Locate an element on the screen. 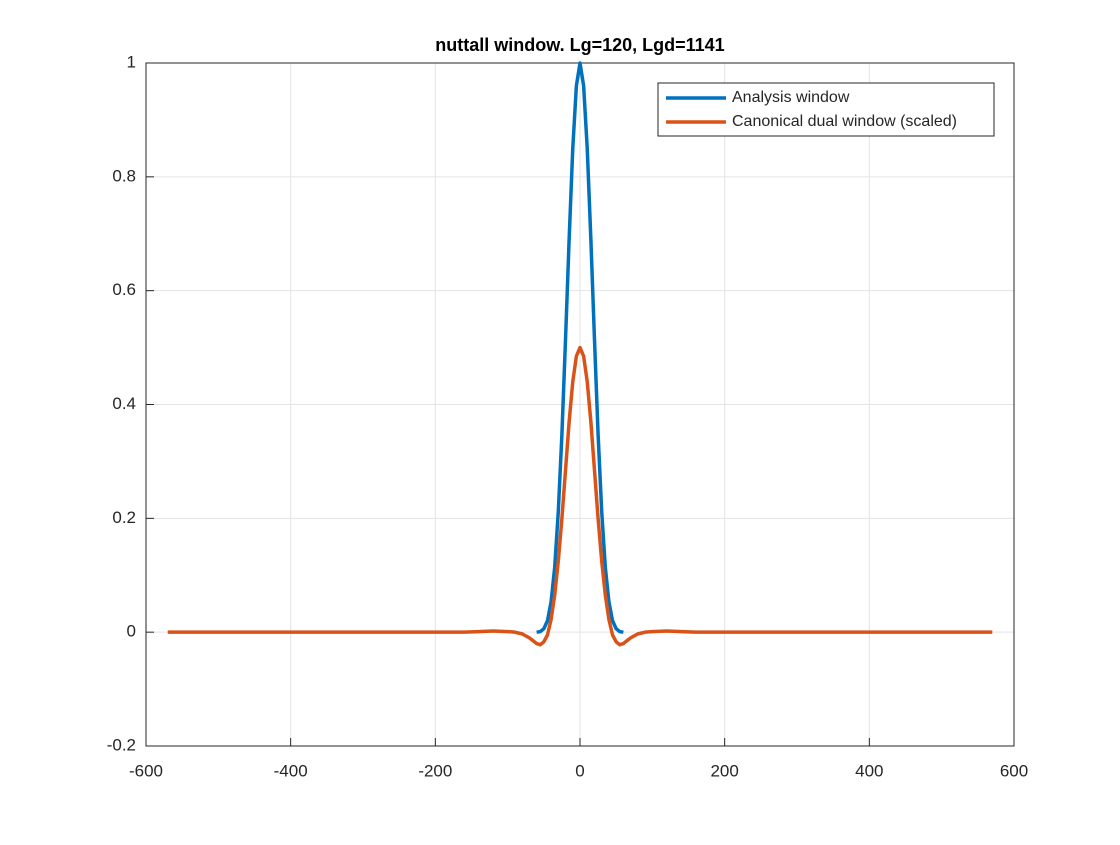 The height and width of the screenshot is (845, 1120). x-tick-label: -400 is located at coordinates (291, 770).